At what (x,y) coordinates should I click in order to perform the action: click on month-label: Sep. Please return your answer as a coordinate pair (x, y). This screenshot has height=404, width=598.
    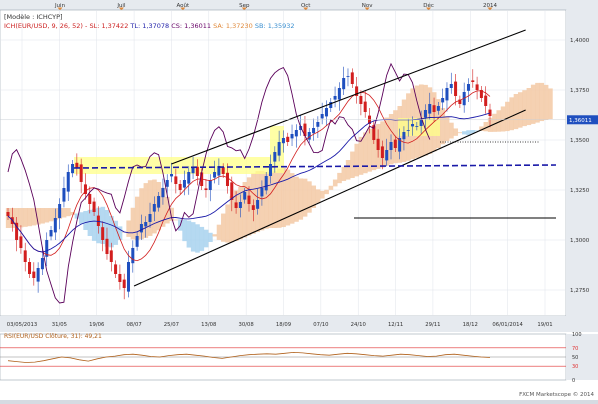
    Looking at the image, I should click on (244, 6).